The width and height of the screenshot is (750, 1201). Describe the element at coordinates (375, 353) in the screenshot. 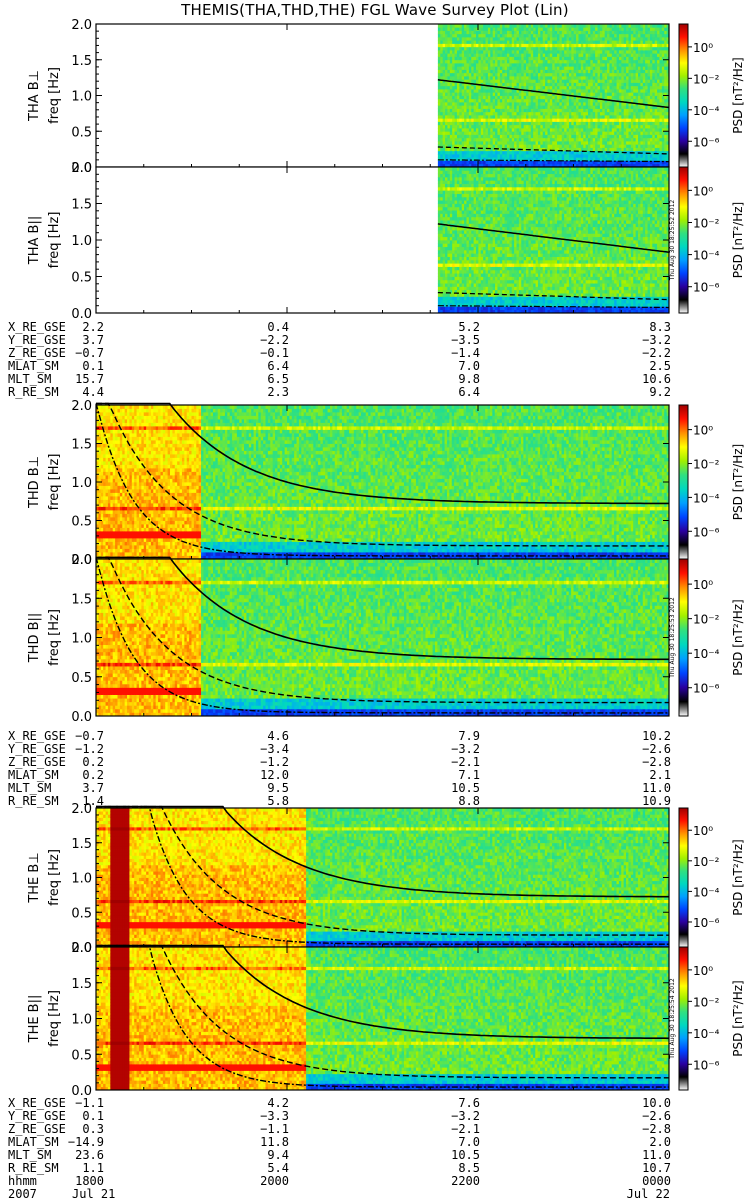

I see `orbit-row: Z_RE_GSE−0.7−0.1−1.4−2.2` at that location.